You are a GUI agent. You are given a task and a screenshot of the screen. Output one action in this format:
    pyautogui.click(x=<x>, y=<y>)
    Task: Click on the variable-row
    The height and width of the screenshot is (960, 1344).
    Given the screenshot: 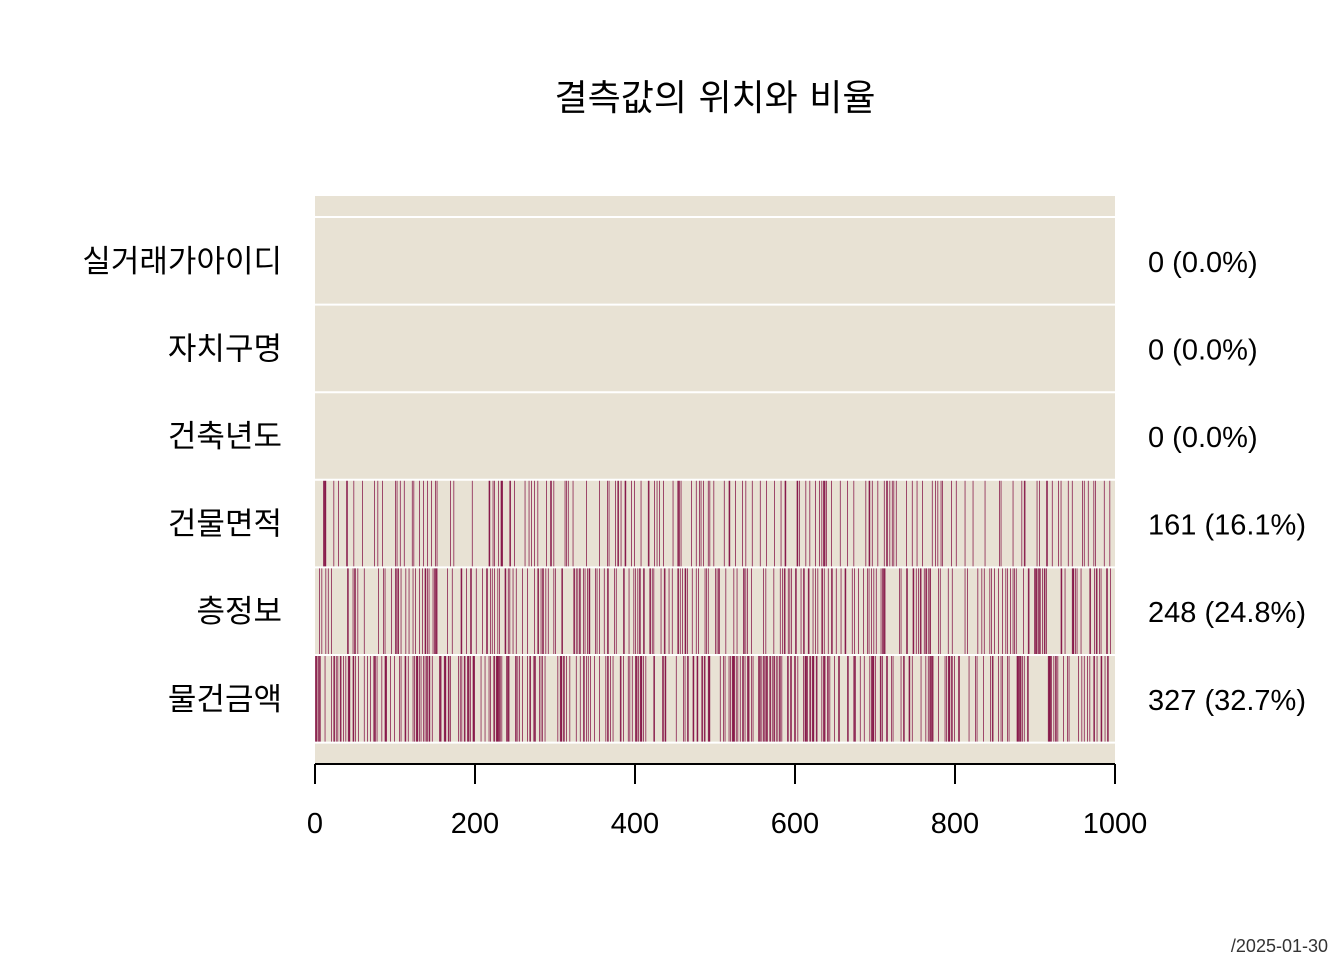 What is the action you would take?
    pyautogui.click(x=712, y=699)
    